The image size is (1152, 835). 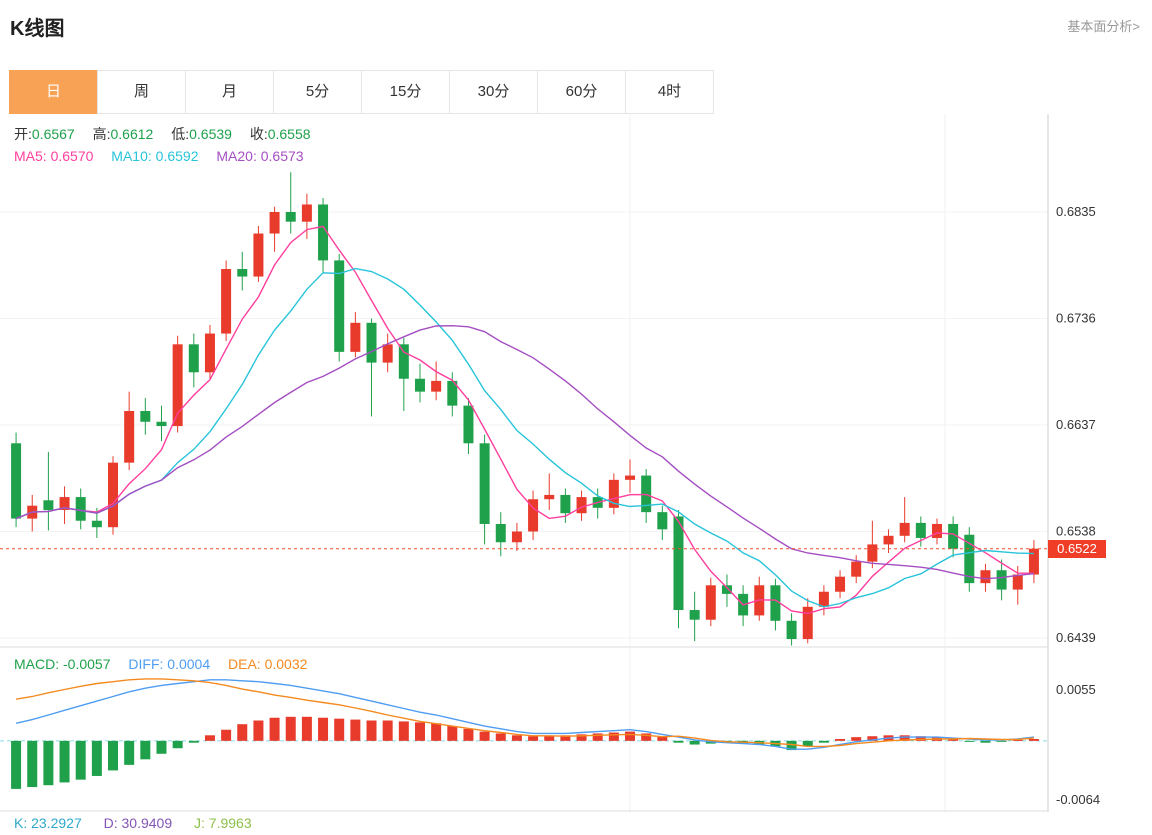 What do you see at coordinates (405, 92) in the screenshot?
I see `tab-15min: 15分` at bounding box center [405, 92].